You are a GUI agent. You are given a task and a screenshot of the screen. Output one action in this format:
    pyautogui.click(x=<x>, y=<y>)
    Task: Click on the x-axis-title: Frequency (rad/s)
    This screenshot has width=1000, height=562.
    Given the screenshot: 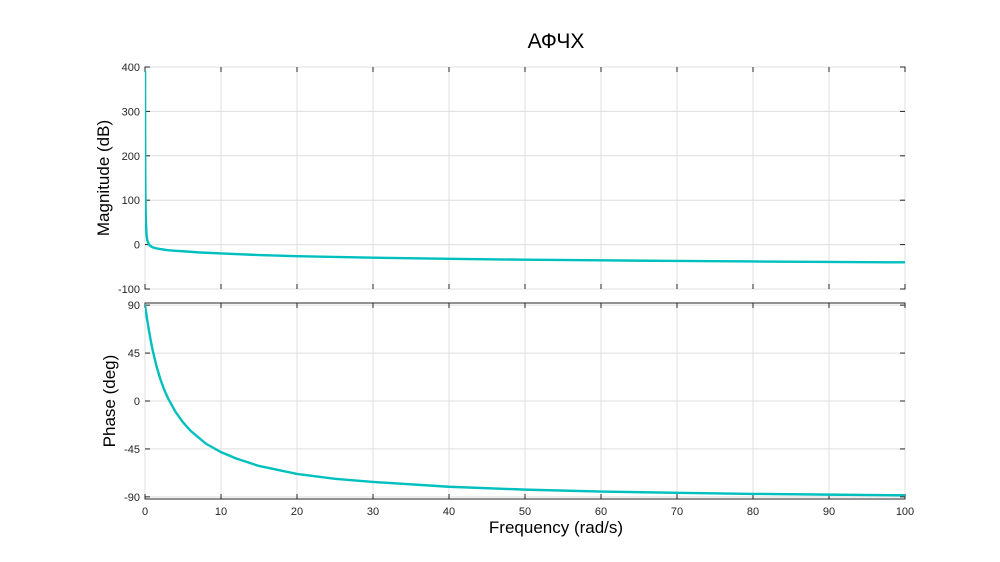 What is the action you would take?
    pyautogui.click(x=556, y=527)
    